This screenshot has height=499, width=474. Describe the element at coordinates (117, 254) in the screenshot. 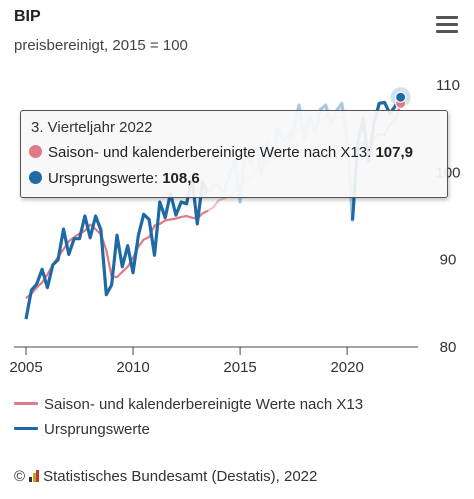

I see `series-line-adjusted` at that location.